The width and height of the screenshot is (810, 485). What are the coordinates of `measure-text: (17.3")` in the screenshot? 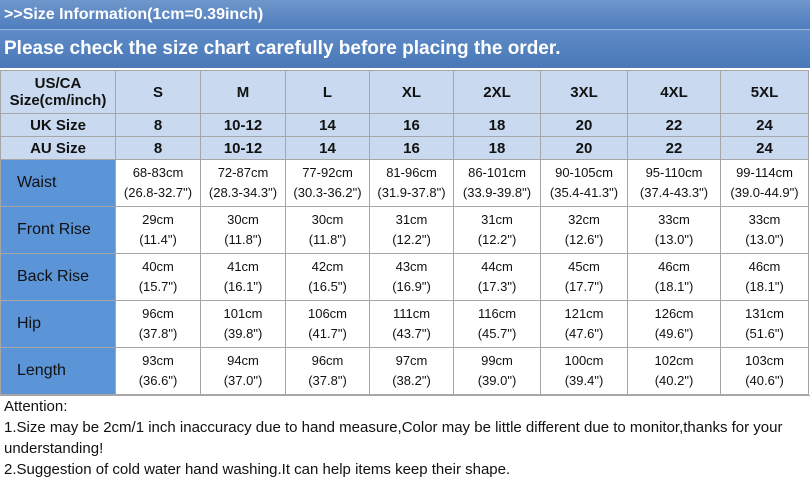 It's located at (497, 286).